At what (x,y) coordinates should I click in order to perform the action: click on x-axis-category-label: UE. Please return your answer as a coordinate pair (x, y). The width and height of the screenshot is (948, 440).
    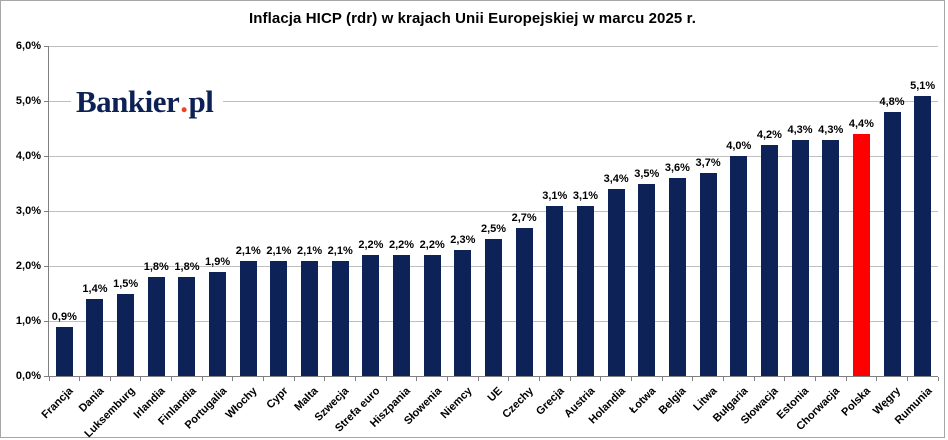
    Looking at the image, I should click on (495, 395).